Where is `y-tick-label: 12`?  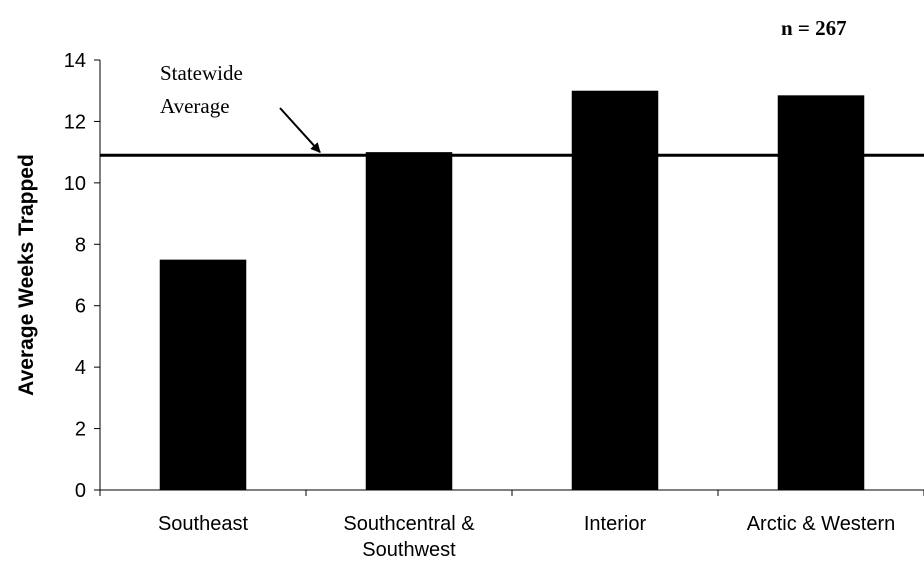
y-tick-label: 12 is located at coordinates (75, 122).